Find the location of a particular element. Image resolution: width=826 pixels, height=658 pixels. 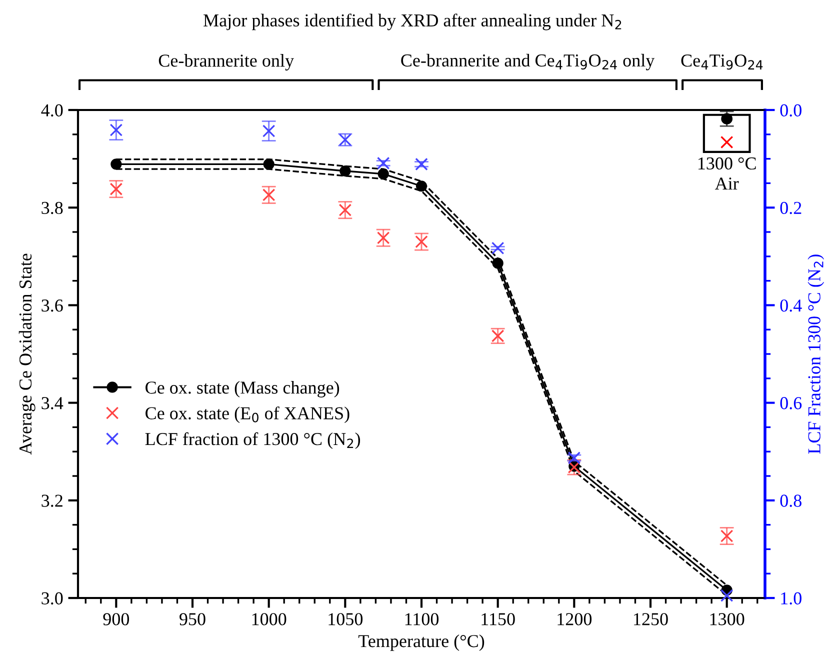

x-tick-label: 1300 is located at coordinates (727, 619).